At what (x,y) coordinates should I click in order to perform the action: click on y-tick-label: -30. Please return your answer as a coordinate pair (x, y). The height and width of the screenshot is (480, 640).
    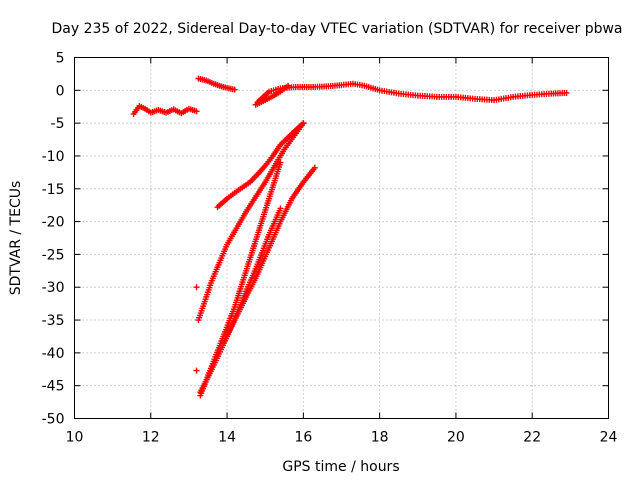
    Looking at the image, I should click on (53, 288).